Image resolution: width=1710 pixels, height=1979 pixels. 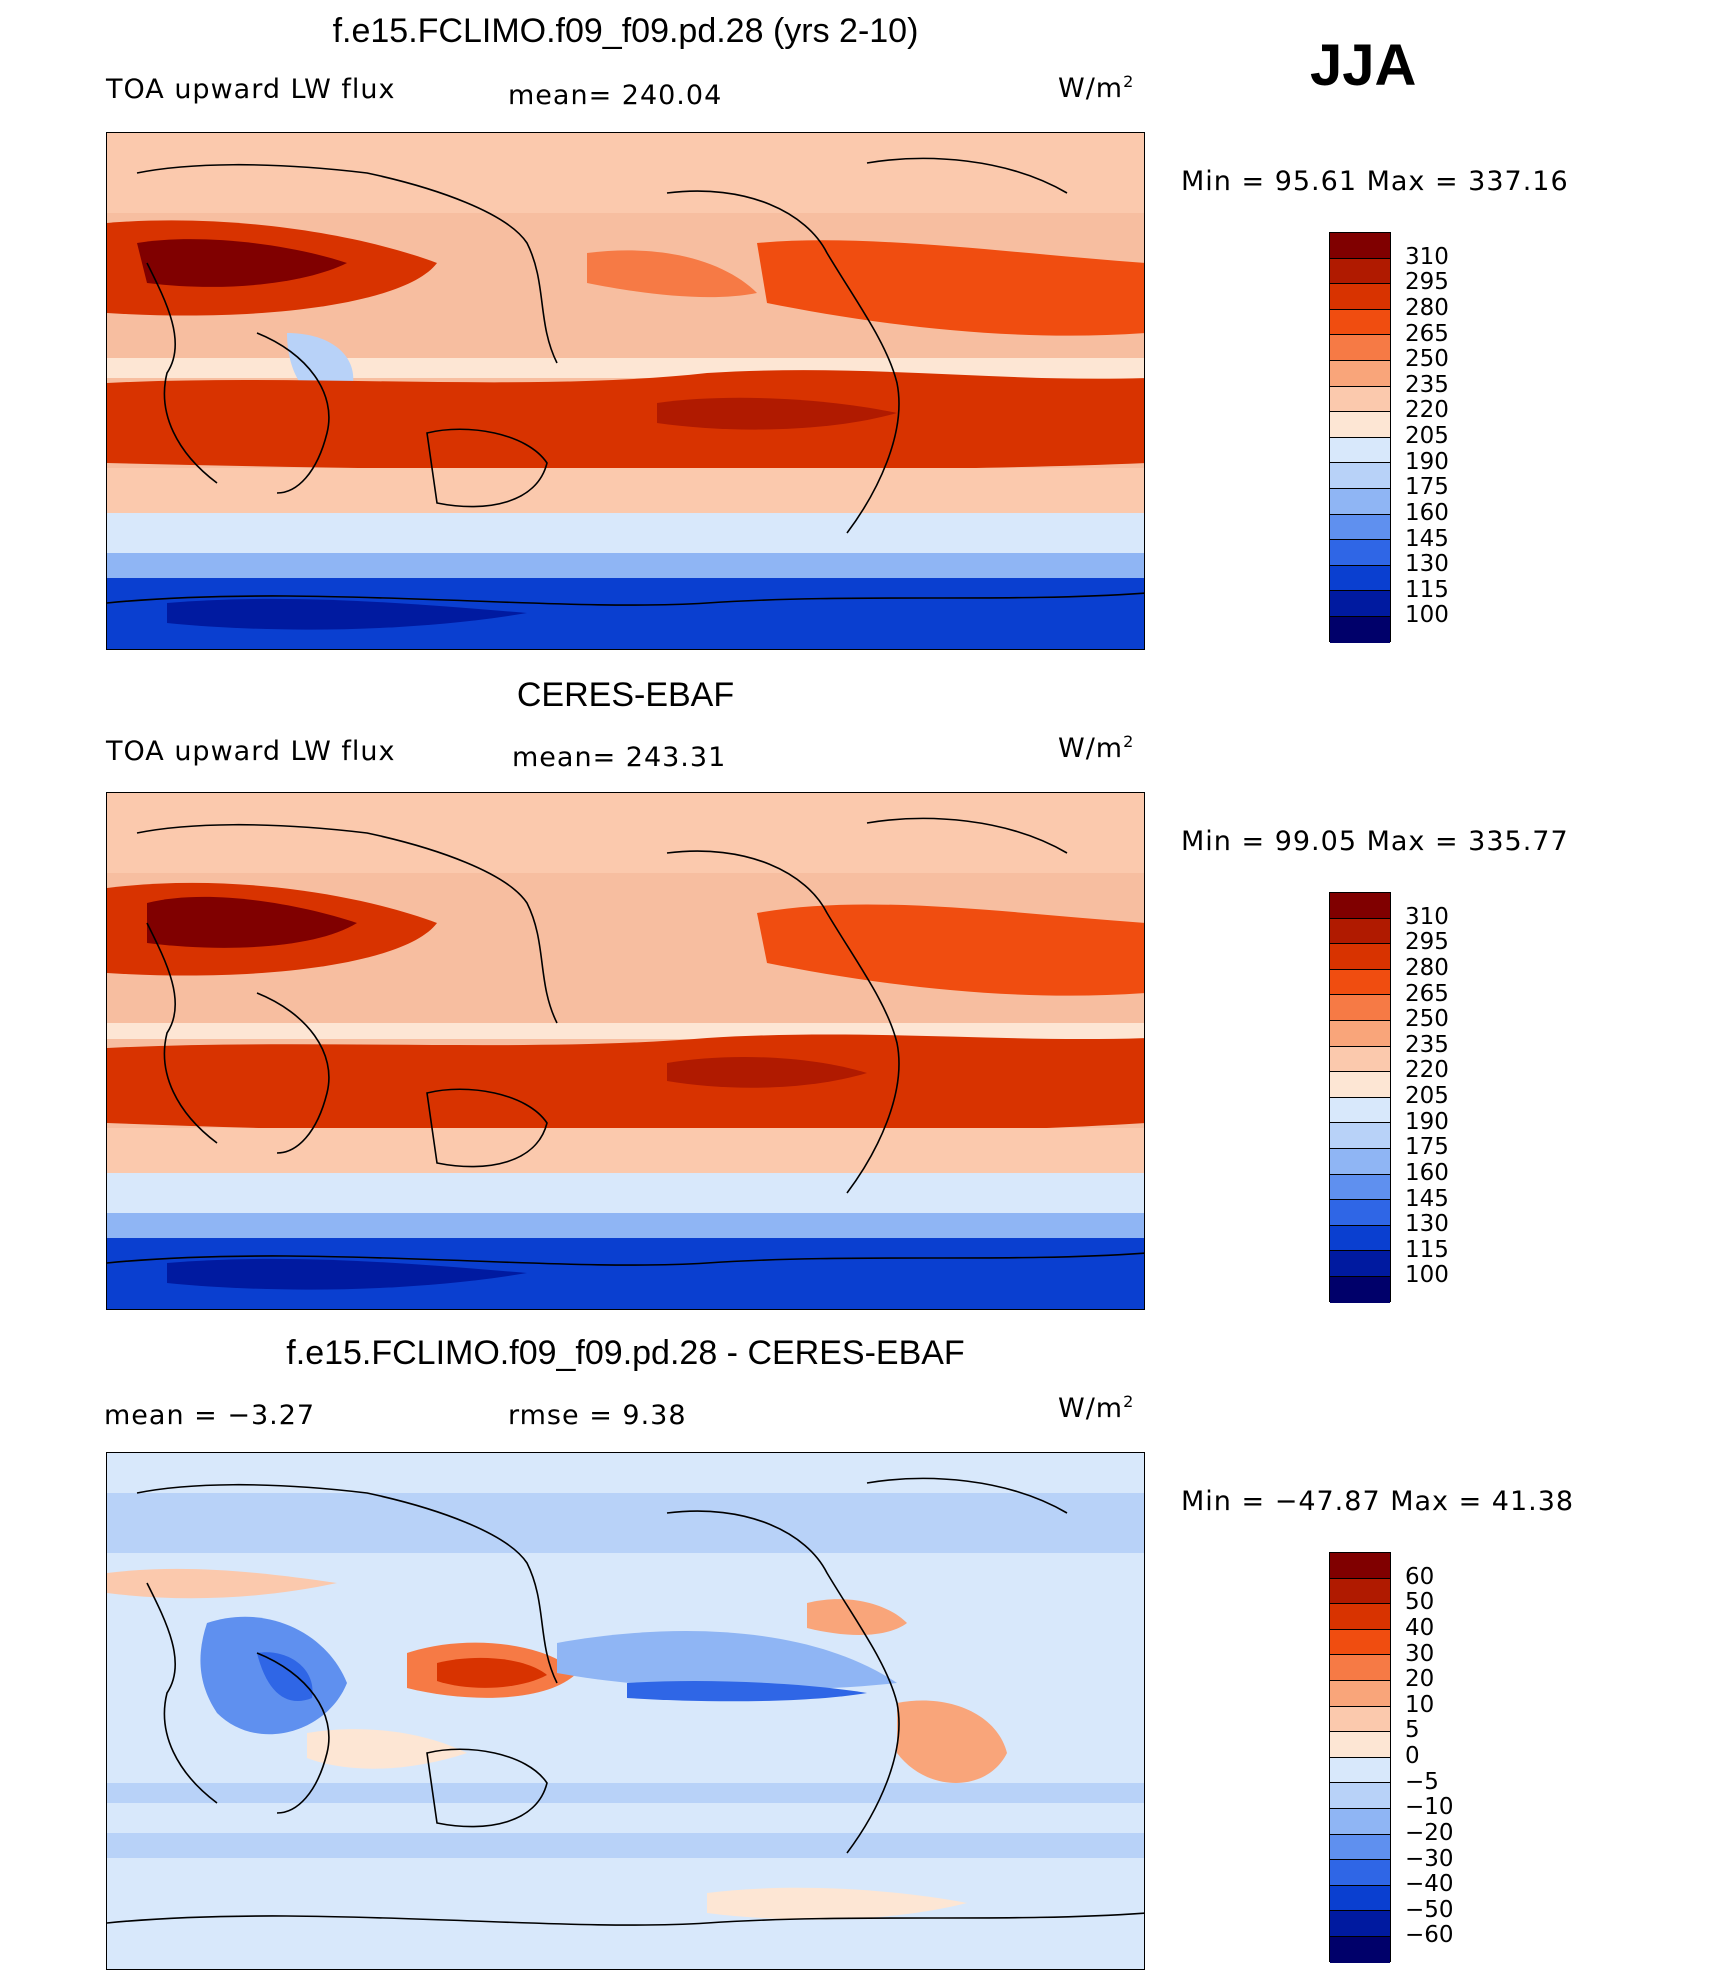 I want to click on panel-1-variable-label: TOA upward LW flux, so click(x=251, y=89).